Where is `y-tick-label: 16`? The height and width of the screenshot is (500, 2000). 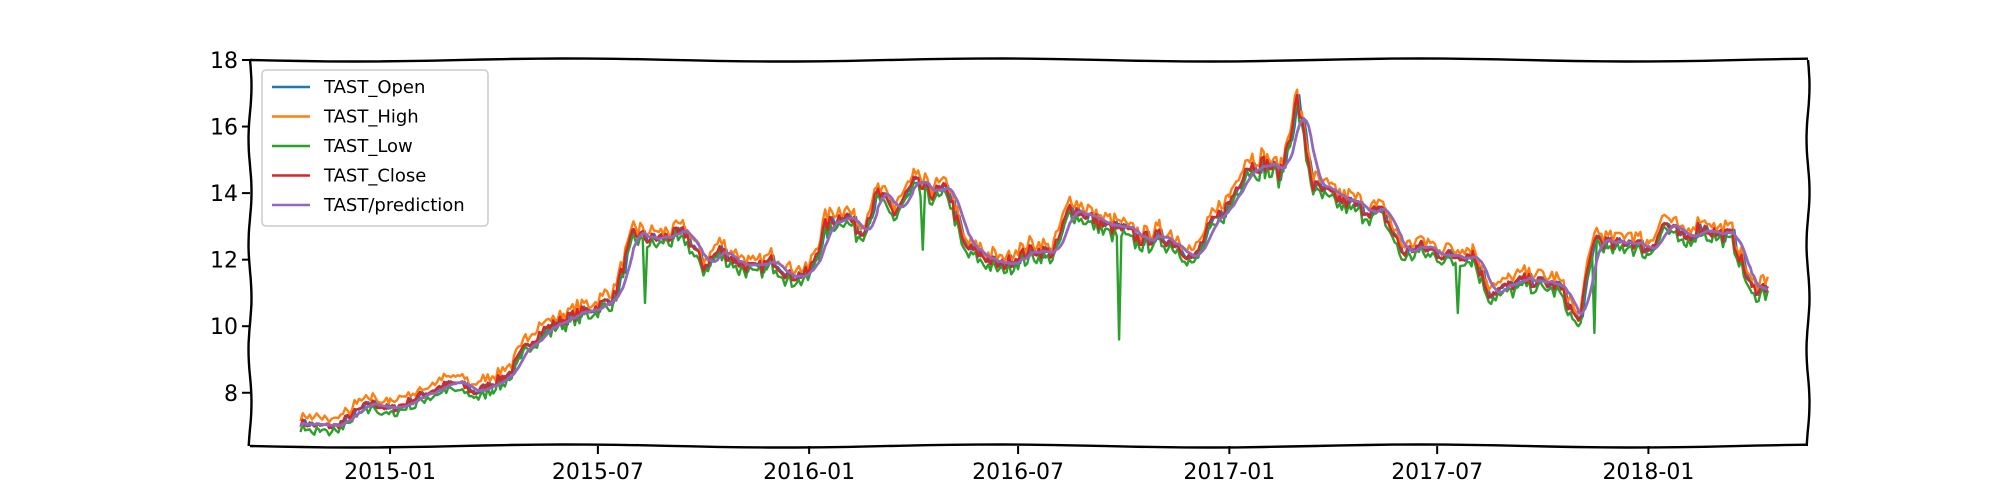
y-tick-label: 16 is located at coordinates (224, 128).